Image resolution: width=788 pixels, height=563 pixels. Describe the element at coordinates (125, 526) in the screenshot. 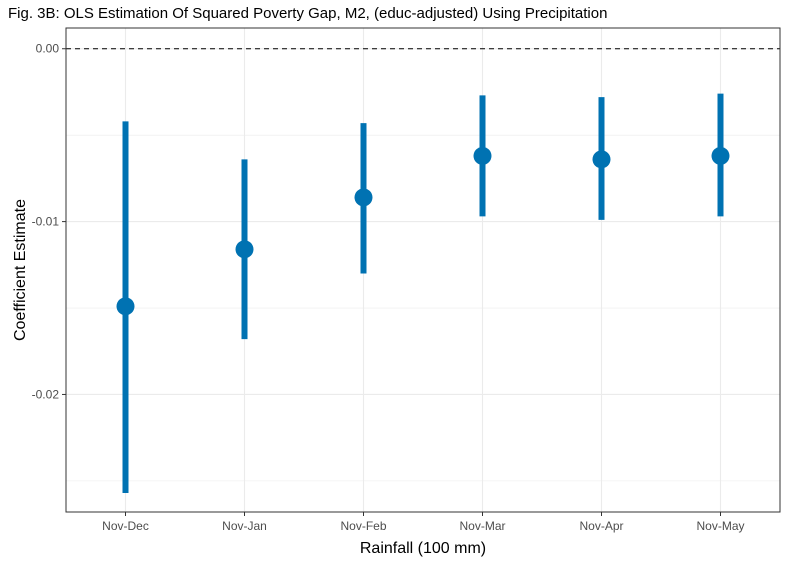

I see `x-tick-label: Nov-Dec` at that location.